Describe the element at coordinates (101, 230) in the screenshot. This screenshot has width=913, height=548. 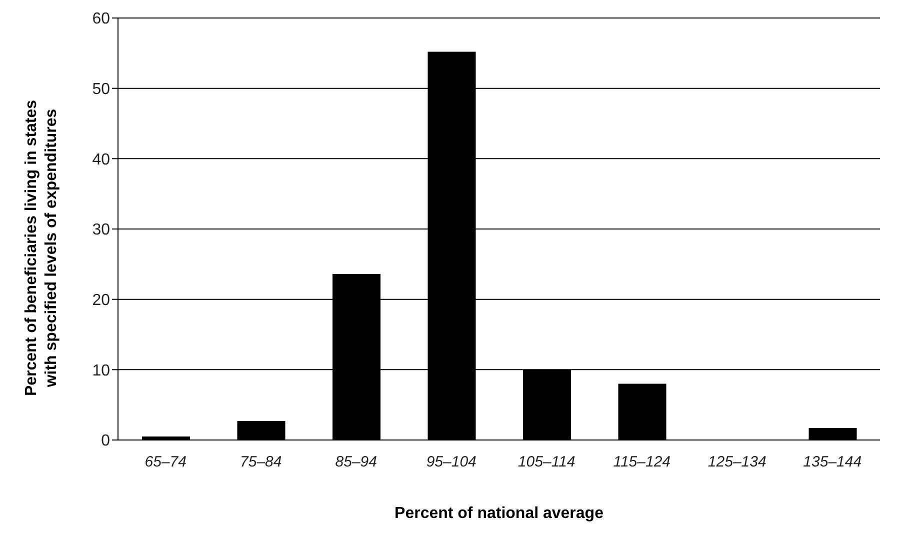
I see `y-tick-label: 30` at that location.